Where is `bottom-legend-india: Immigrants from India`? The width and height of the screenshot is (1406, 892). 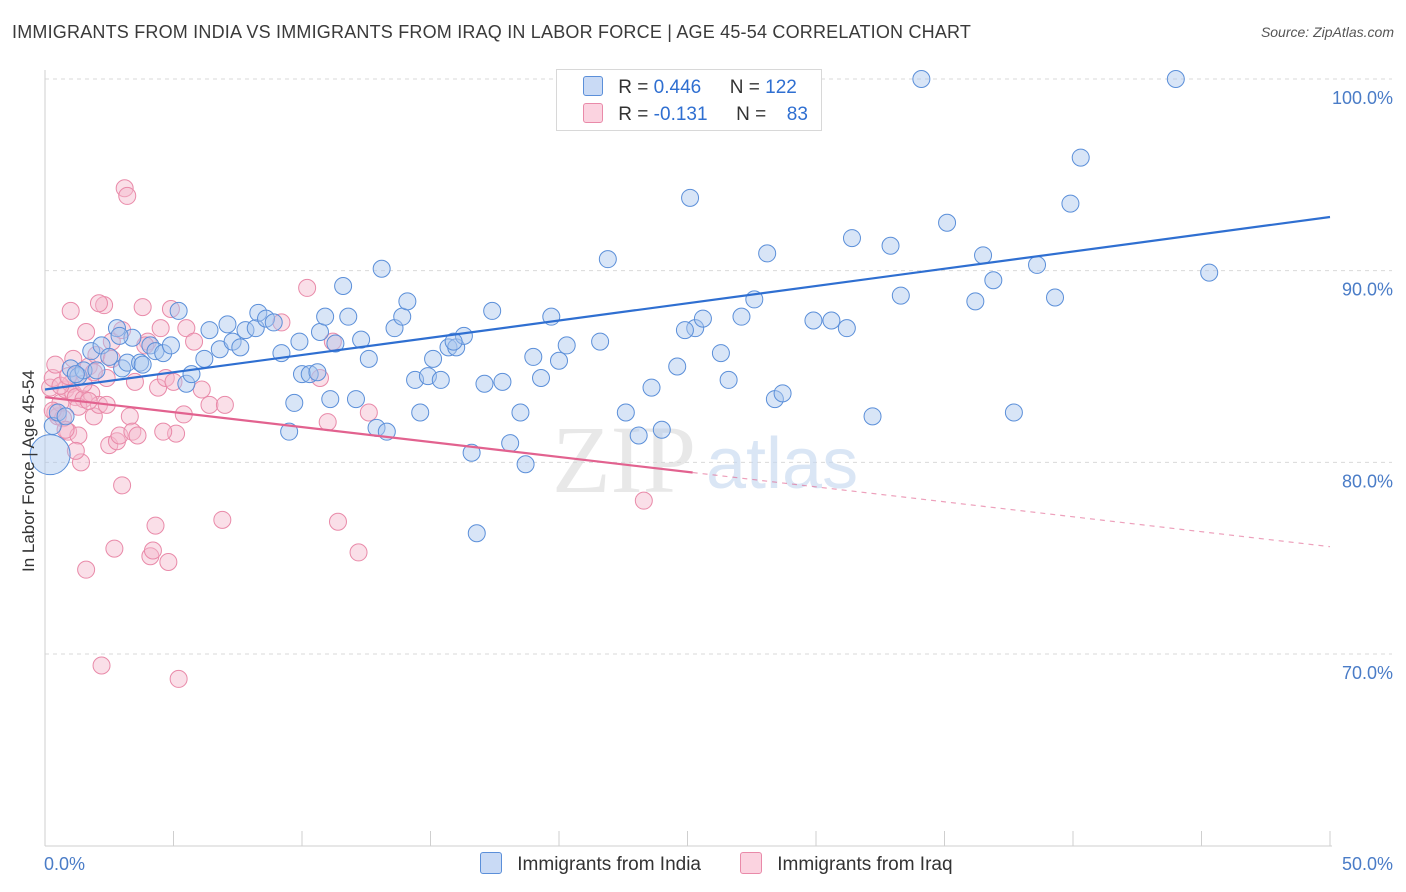 bottom-legend-india: Immigrants from India is located at coordinates (590, 864).